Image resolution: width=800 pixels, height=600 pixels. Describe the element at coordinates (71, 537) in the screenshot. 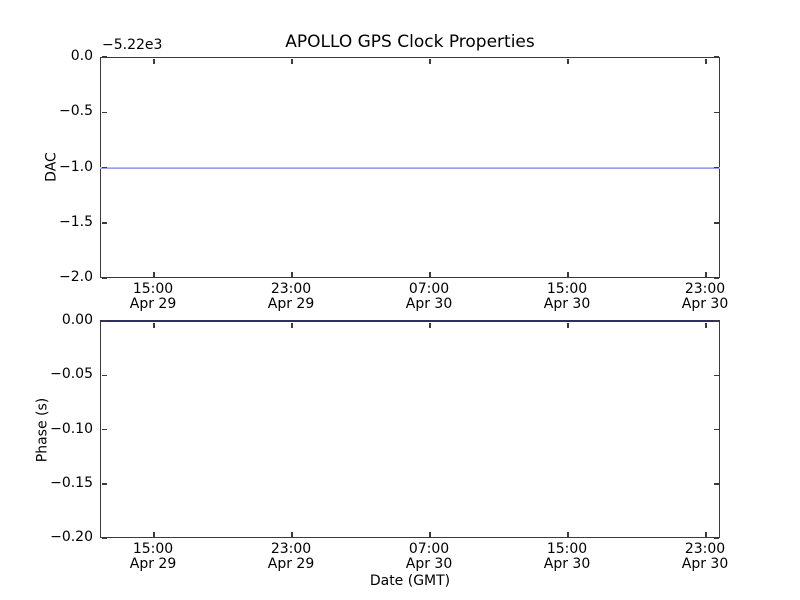

I see `ytick-label: −0.20` at that location.